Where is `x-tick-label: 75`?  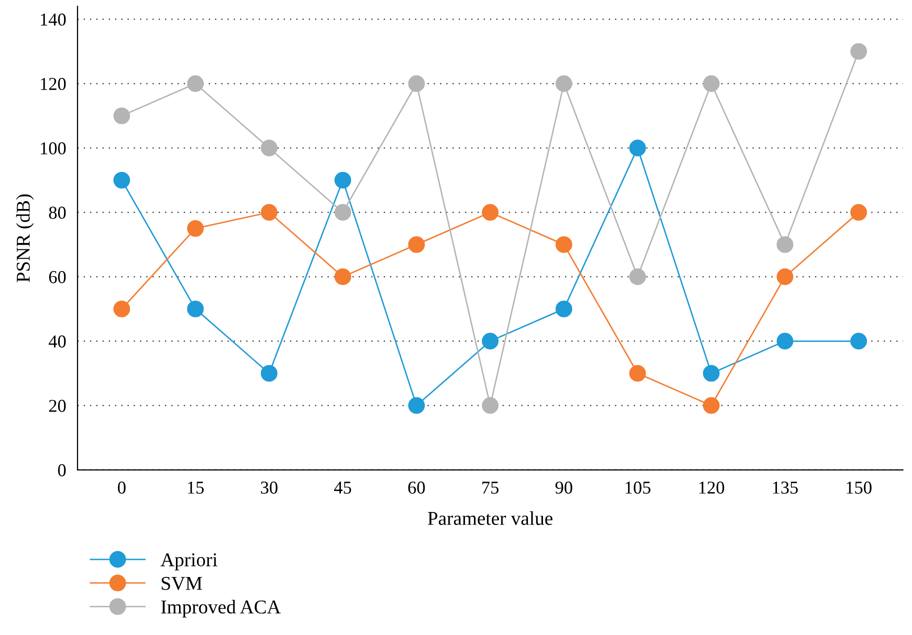 x-tick-label: 75 is located at coordinates (490, 488).